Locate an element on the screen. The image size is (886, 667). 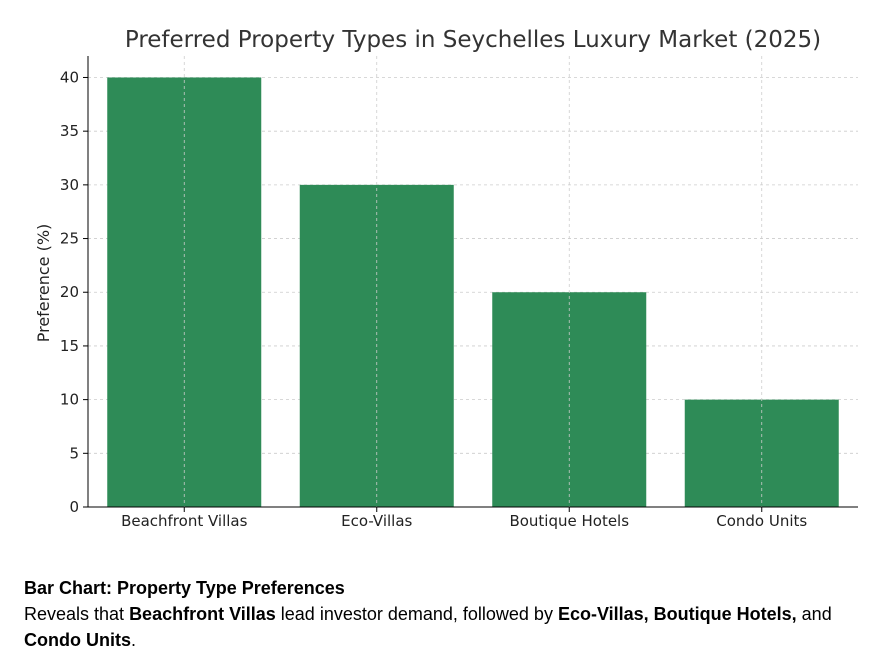
caption-heading: Bar Chart: Property Type Preferences is located at coordinates (184, 588).